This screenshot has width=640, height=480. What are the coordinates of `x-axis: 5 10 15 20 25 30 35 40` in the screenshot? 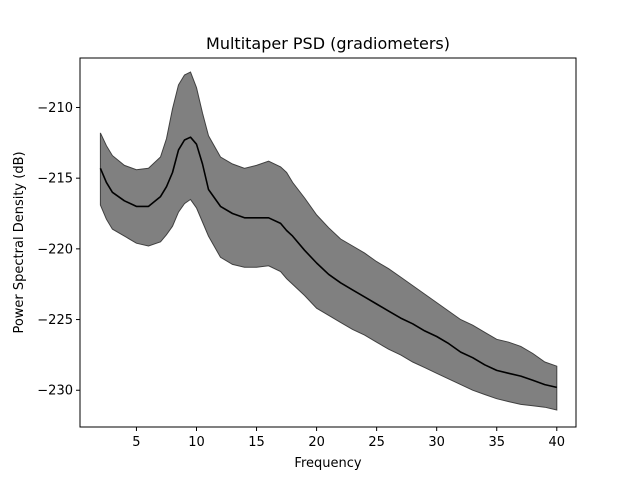 It's located at (348, 438).